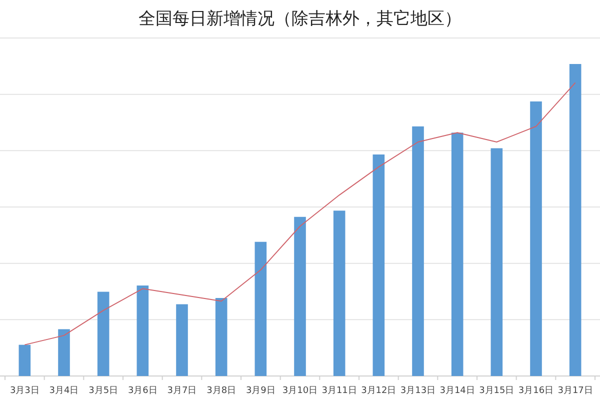 The width and height of the screenshot is (600, 400). Describe the element at coordinates (221, 391) in the screenshot. I see `x-tick-label: 3月8日` at that location.